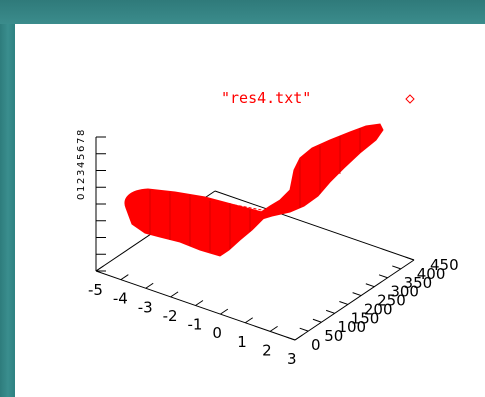 The width and height of the screenshot is (485, 397). I want to click on x-tick-label: -1, so click(195, 325).